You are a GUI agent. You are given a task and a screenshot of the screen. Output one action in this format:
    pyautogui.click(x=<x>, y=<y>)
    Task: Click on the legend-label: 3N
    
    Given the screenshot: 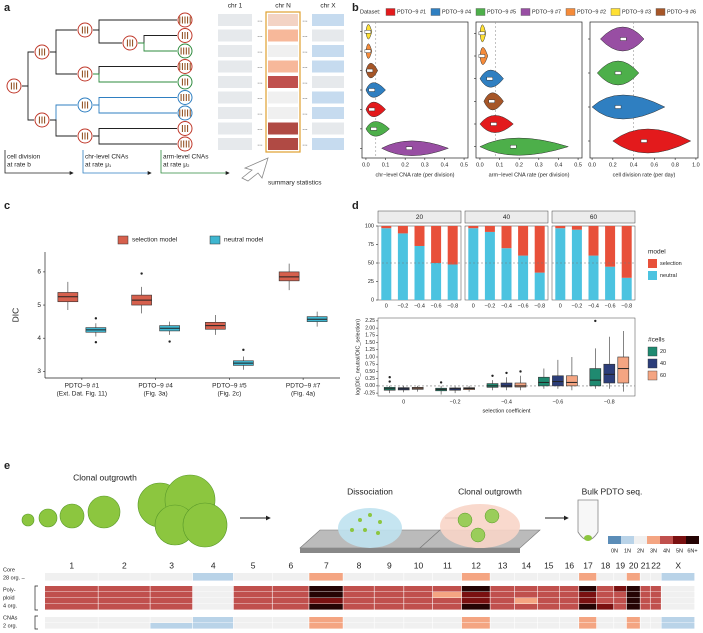 What is the action you would take?
    pyautogui.click(x=653, y=551)
    